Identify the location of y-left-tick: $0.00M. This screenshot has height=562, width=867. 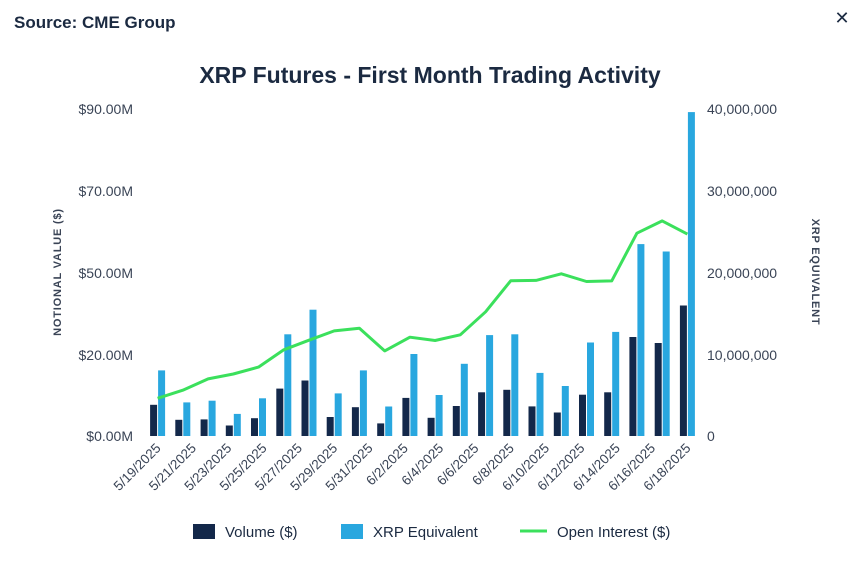
(109, 436).